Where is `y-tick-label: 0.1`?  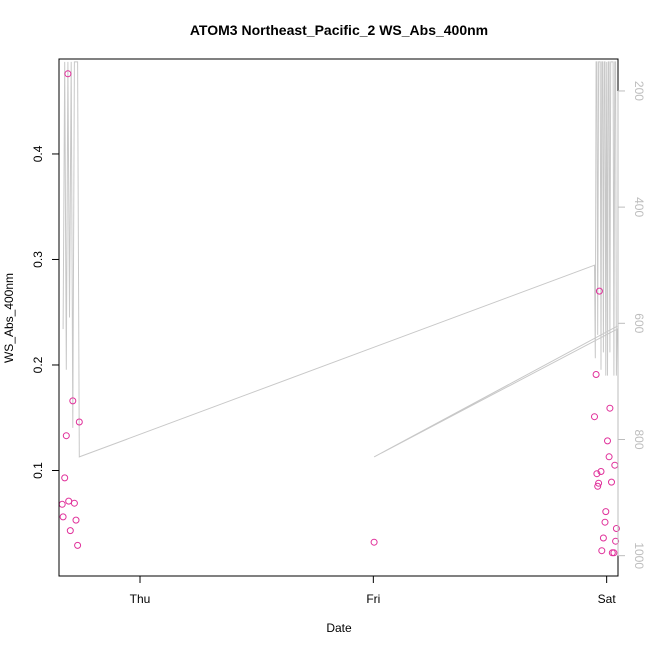
y-tick-label: 0.1 is located at coordinates (38, 470).